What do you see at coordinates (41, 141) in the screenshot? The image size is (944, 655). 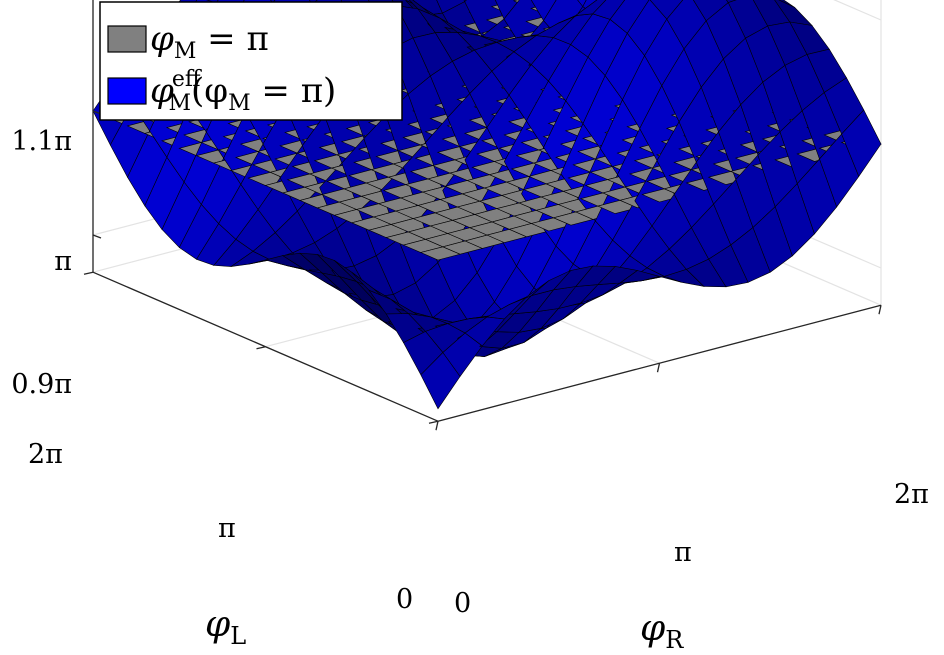 I see `z-tick-label-high: 1.1π` at bounding box center [41, 141].